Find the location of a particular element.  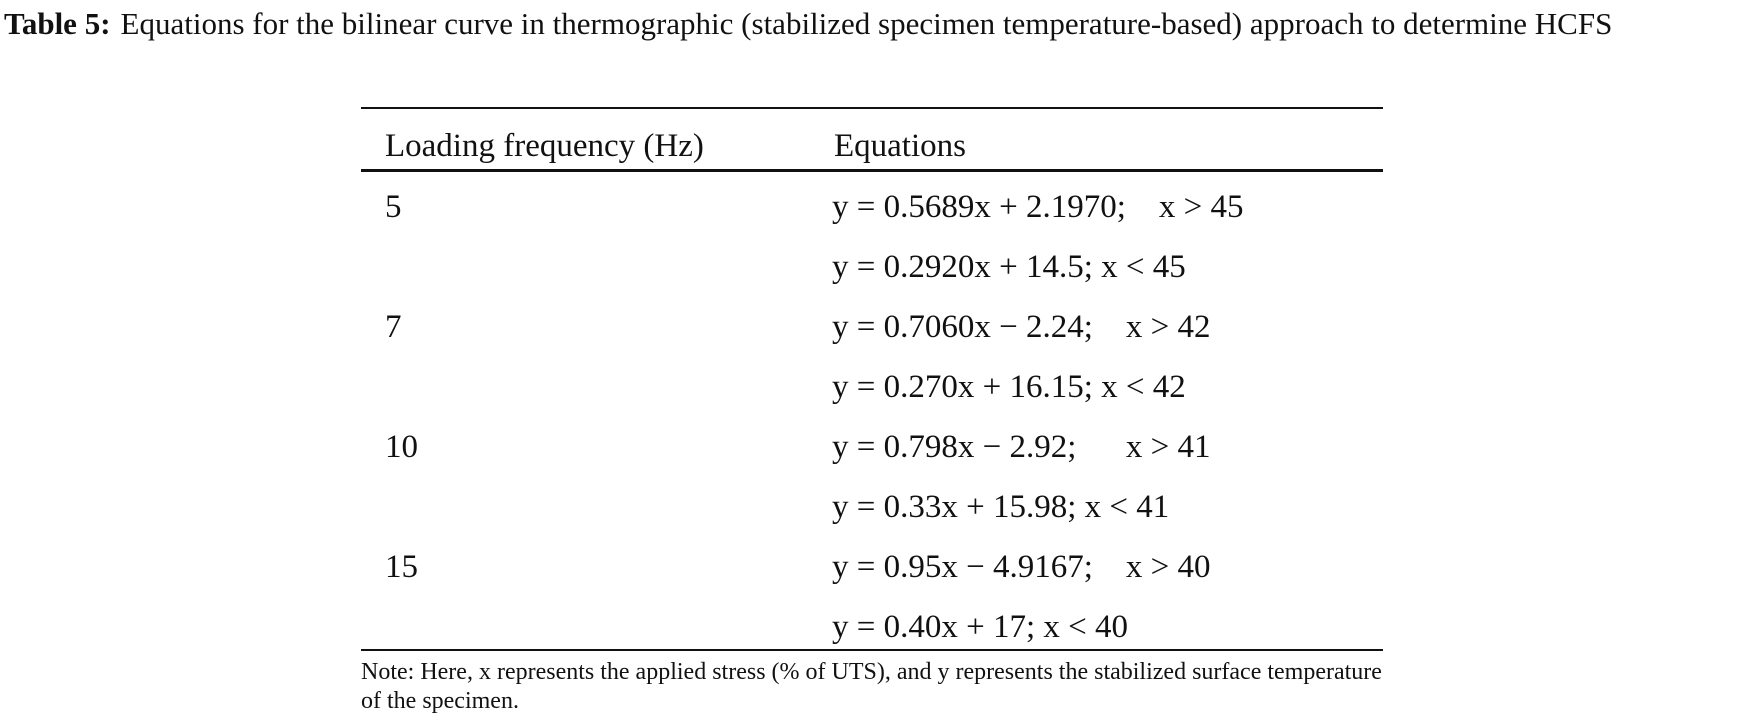

equation-cell: y = 0.40x + 17; x < 40 is located at coordinates (980, 627).